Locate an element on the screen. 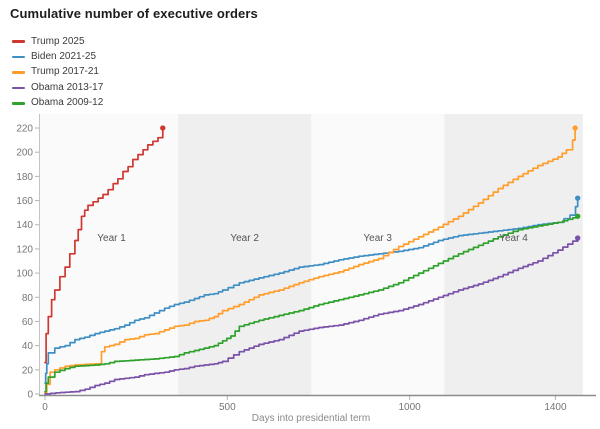 The height and width of the screenshot is (429, 600). y-tick-label: 180 is located at coordinates (24, 177).